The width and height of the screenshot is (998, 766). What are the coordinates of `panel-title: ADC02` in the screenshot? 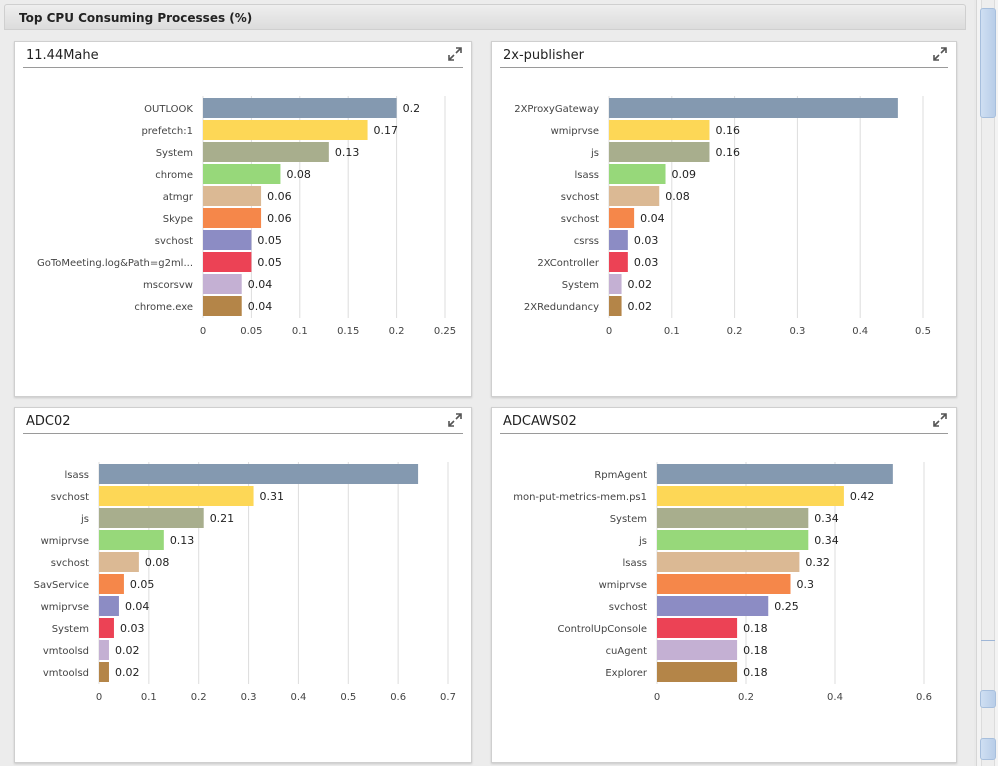 It's located at (48, 421).